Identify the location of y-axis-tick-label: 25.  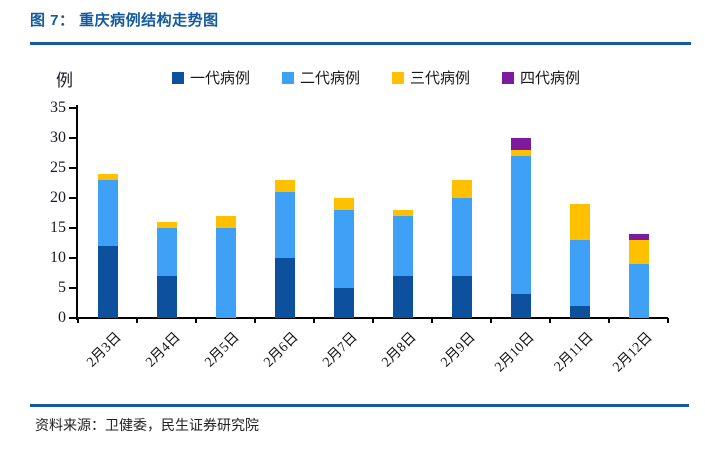
(58, 167).